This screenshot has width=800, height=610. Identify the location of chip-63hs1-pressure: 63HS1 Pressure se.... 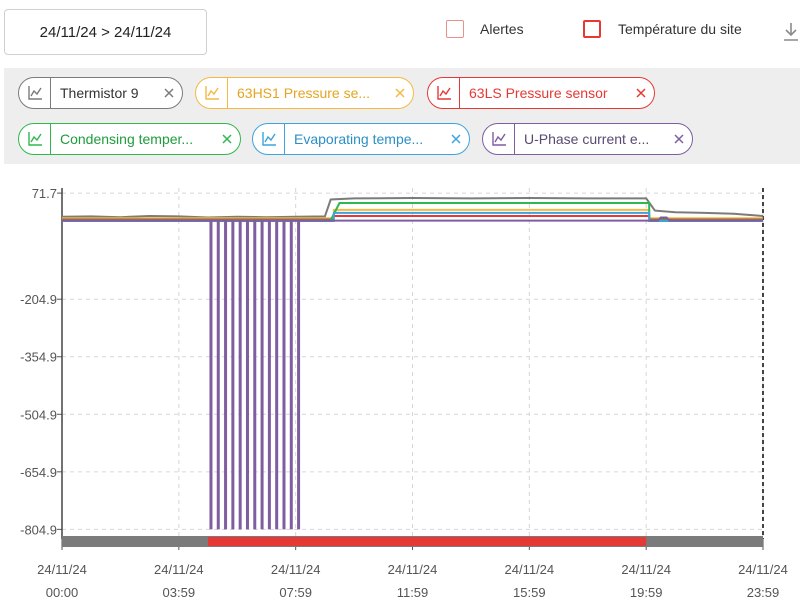
(304, 93).